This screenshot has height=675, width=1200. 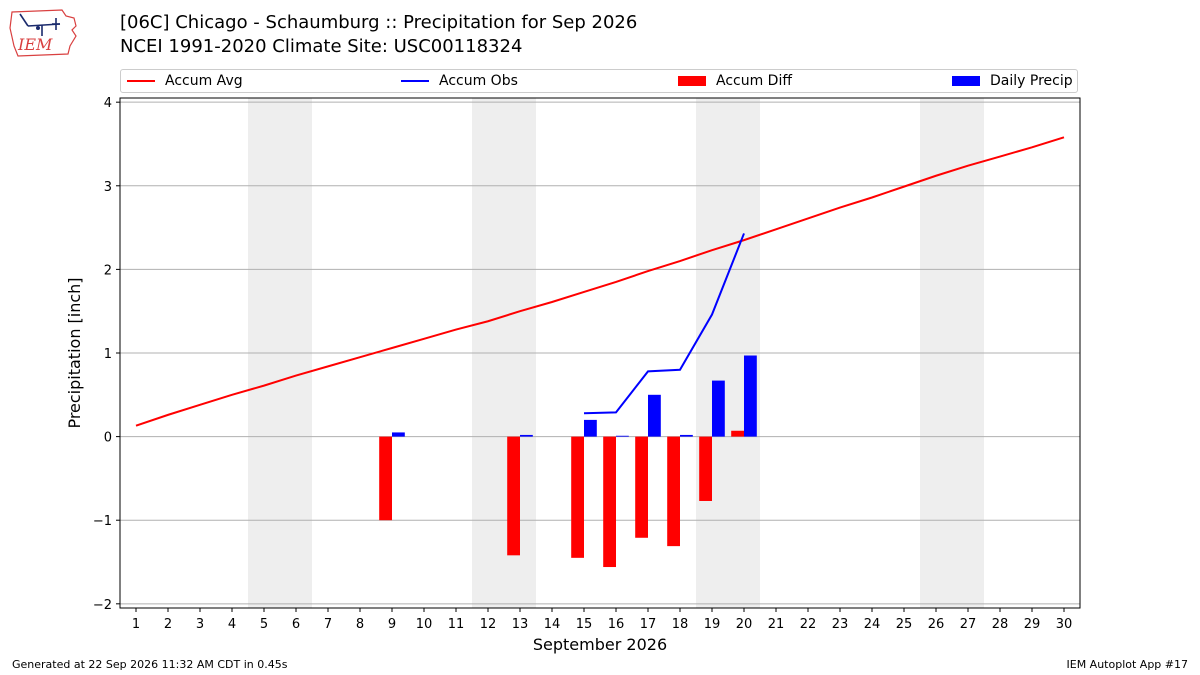 I want to click on legend-item-accum-avg: Accum Avg, so click(x=185, y=81).